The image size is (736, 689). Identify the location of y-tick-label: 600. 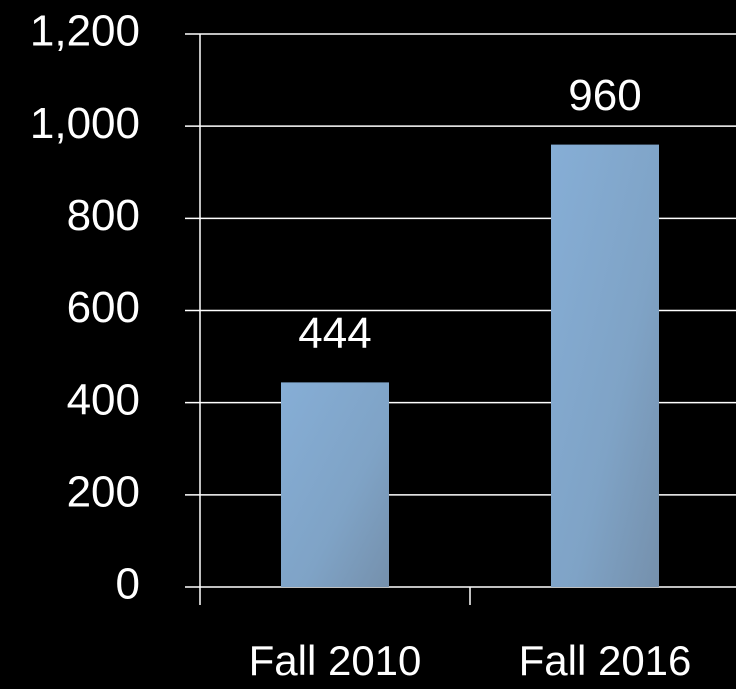
(103, 307).